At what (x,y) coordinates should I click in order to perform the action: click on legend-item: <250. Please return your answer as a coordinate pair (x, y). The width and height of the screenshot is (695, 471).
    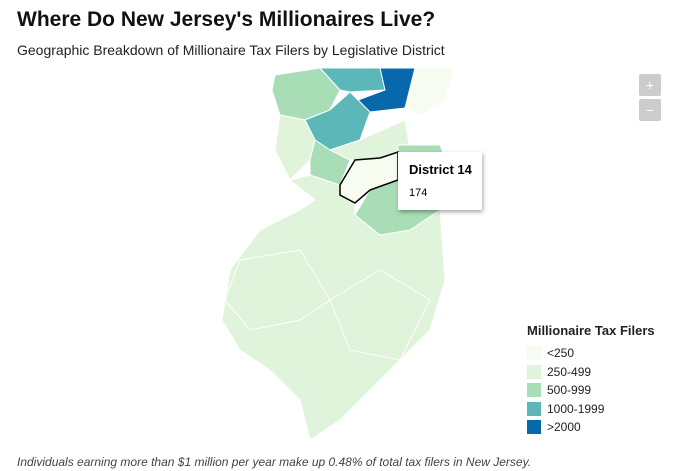
    Looking at the image, I should click on (591, 353).